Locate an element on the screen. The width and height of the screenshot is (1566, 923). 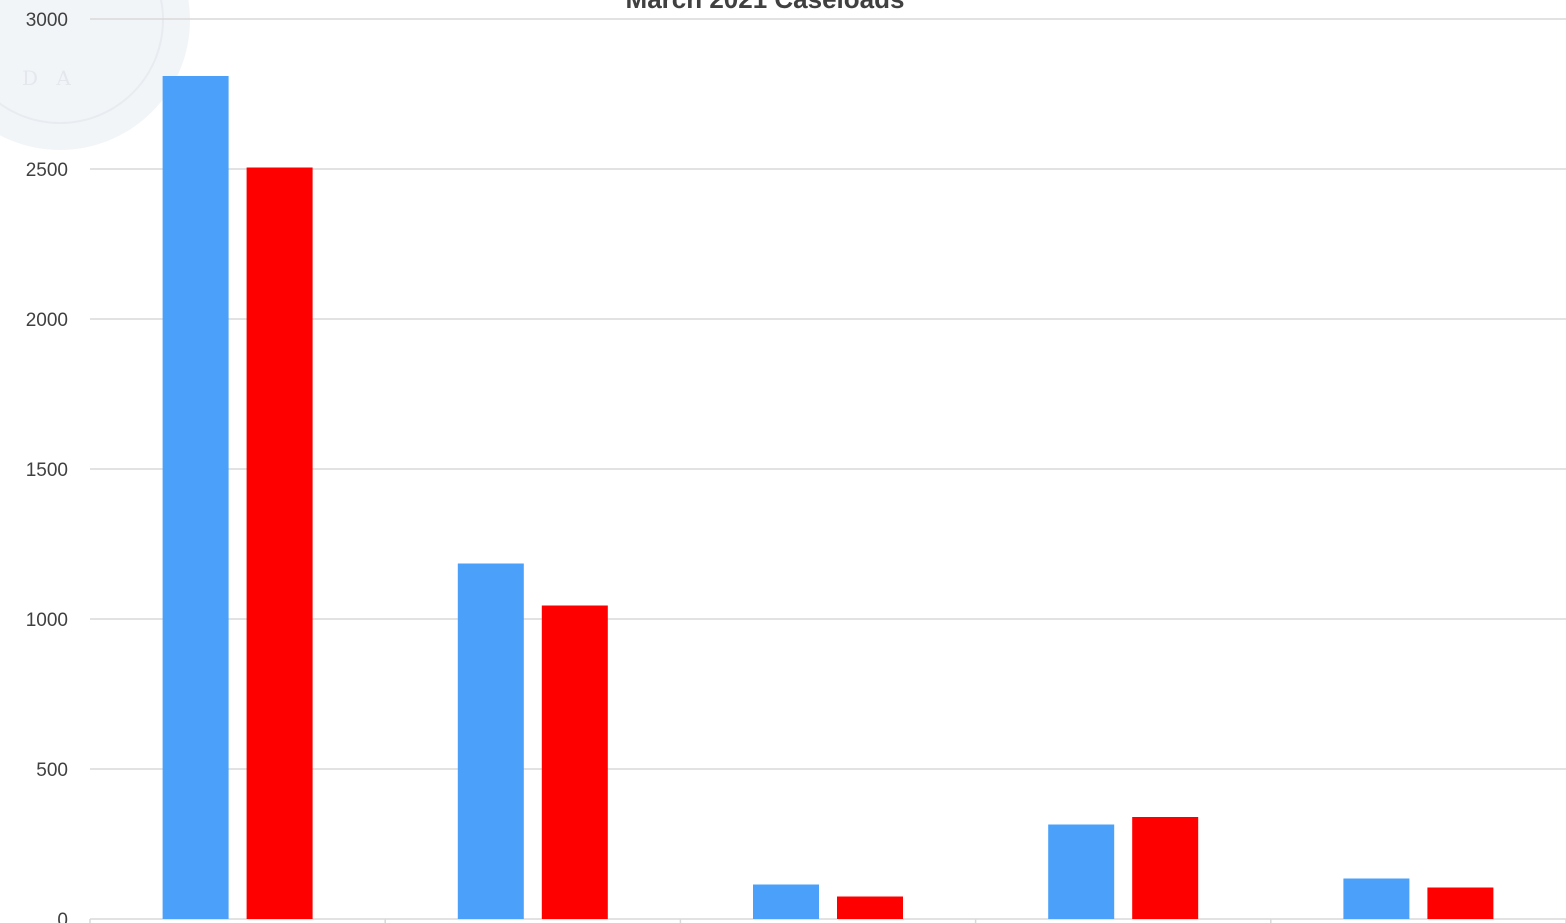
y-tick-label: 1000 is located at coordinates (47, 620).